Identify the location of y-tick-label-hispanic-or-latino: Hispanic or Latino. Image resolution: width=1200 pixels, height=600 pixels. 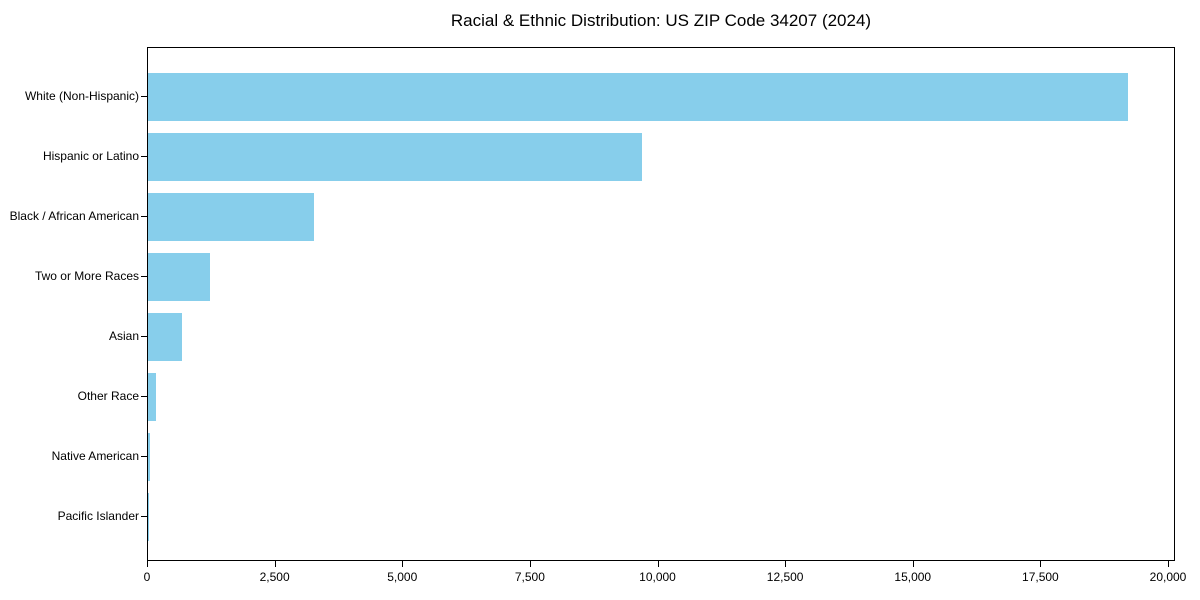
(90, 156).